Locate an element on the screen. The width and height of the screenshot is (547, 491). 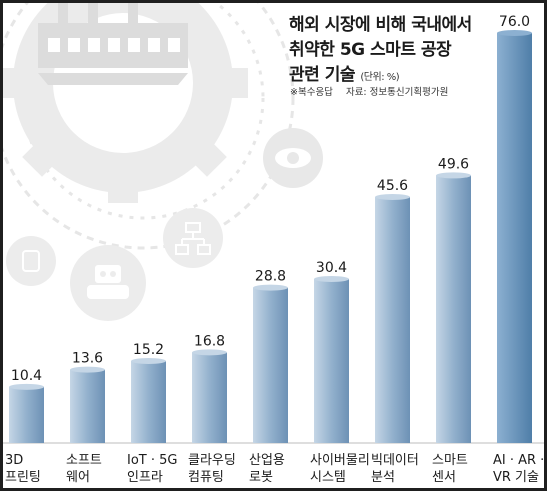
value-label: 49.6 is located at coordinates (453, 164).